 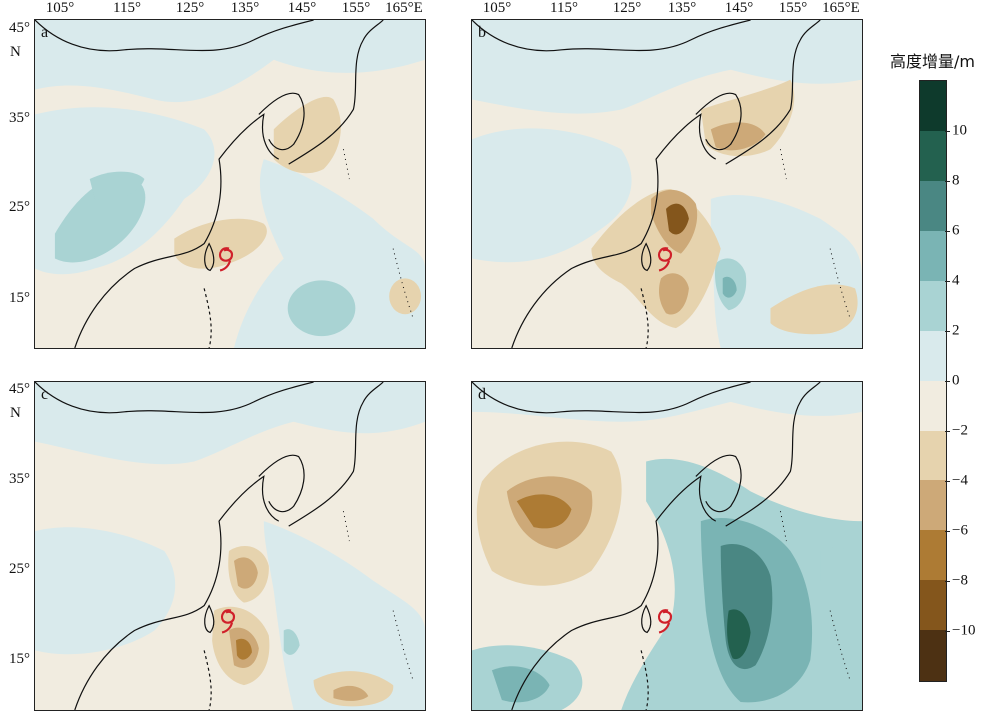 I want to click on colorbar-tick-label: −6, so click(x=960, y=530).